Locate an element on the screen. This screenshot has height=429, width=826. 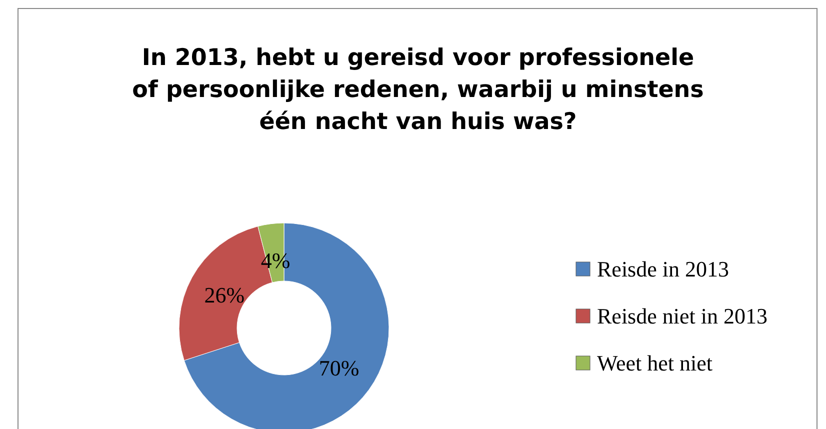
legend-label: Weet het niet is located at coordinates (655, 363).